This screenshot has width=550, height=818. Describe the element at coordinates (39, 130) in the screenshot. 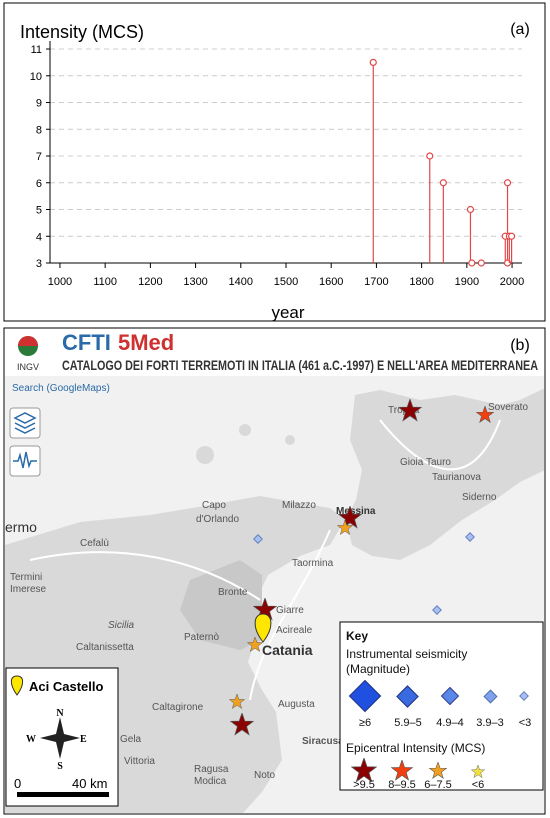

I see `y-tick-label: 8` at that location.